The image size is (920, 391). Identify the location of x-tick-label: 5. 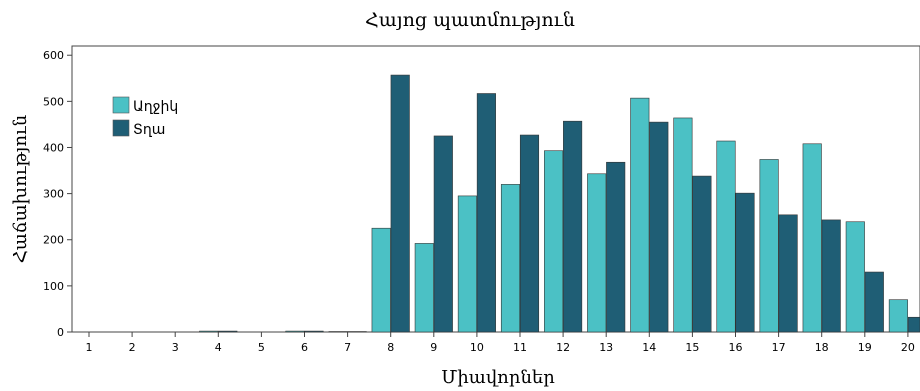
(261, 347).